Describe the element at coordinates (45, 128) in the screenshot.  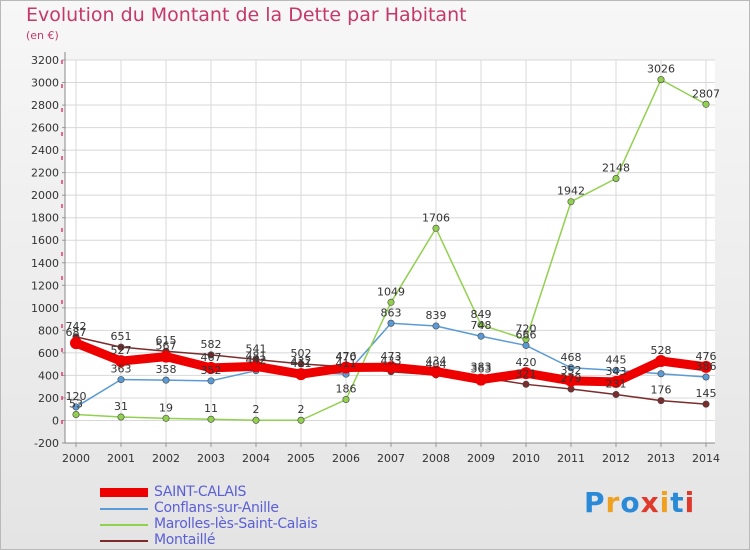
I see `y-tick-label: 2600` at that location.